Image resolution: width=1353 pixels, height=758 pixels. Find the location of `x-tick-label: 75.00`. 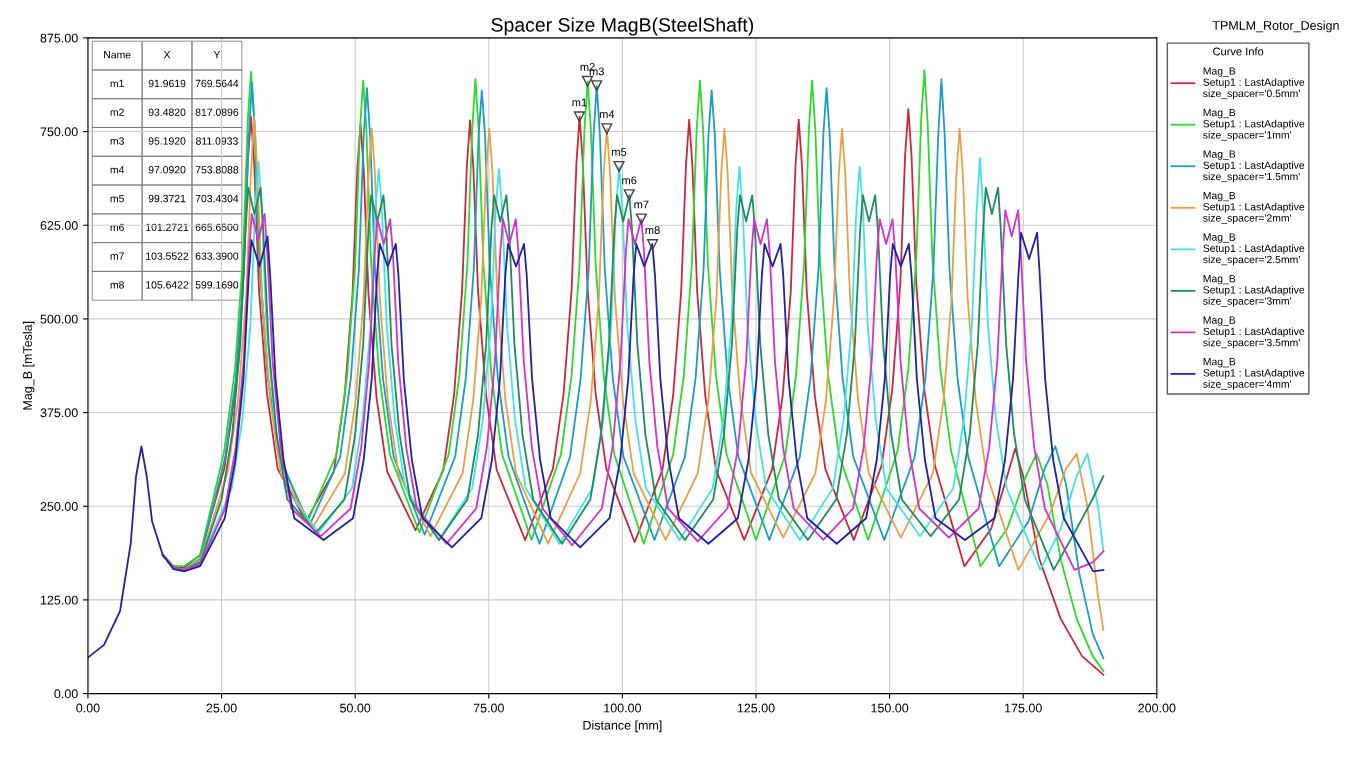

x-tick-label: 75.00 is located at coordinates (488, 708).